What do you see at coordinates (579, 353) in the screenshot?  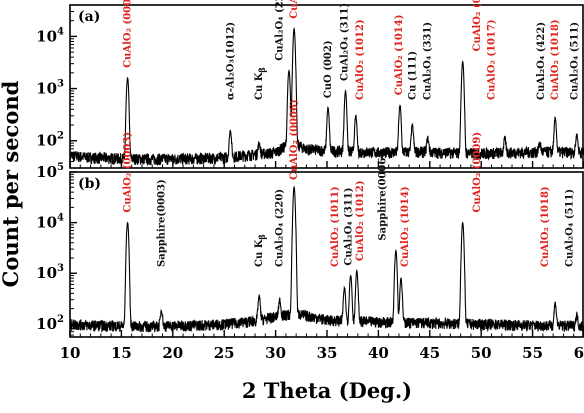 I see `x-tick-label: 60` at bounding box center [579, 353].